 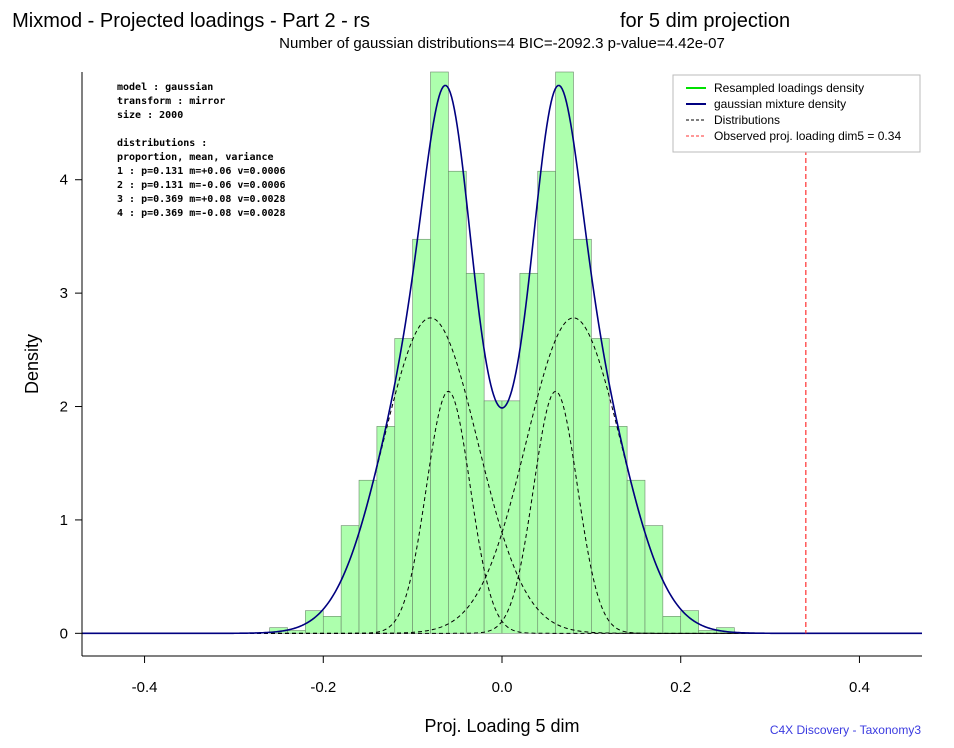 I want to click on legend-label: Observed proj. loading dim5 = 0.34, so click(x=807, y=136).